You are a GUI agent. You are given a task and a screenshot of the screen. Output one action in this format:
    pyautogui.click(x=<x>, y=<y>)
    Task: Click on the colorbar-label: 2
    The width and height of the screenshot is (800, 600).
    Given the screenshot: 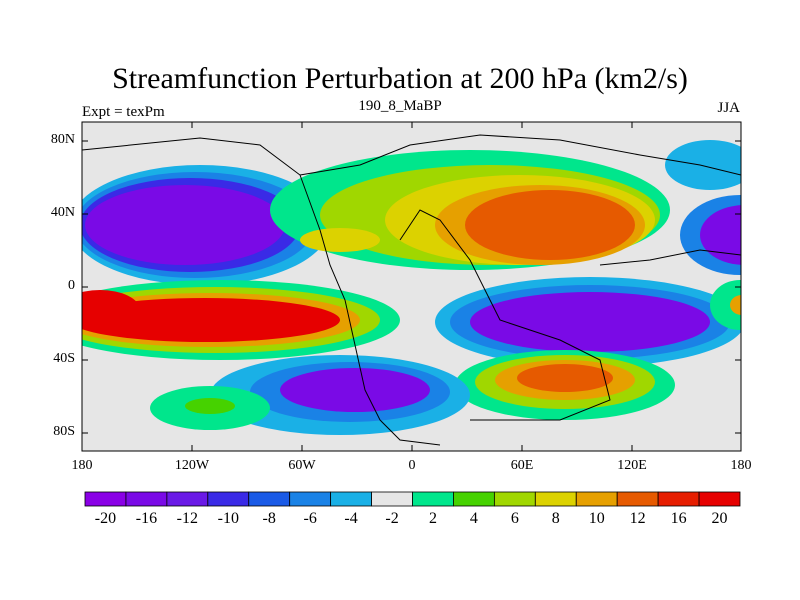 What is the action you would take?
    pyautogui.click(x=432, y=518)
    